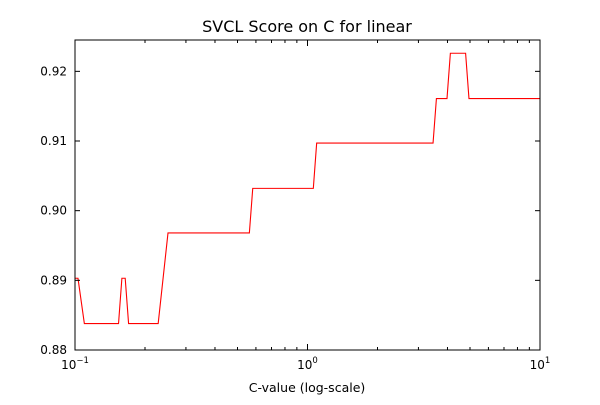 The width and height of the screenshot is (600, 405). Describe the element at coordinates (314, 361) in the screenshot. I see `x-tick-label-exp-1: 0` at that location.